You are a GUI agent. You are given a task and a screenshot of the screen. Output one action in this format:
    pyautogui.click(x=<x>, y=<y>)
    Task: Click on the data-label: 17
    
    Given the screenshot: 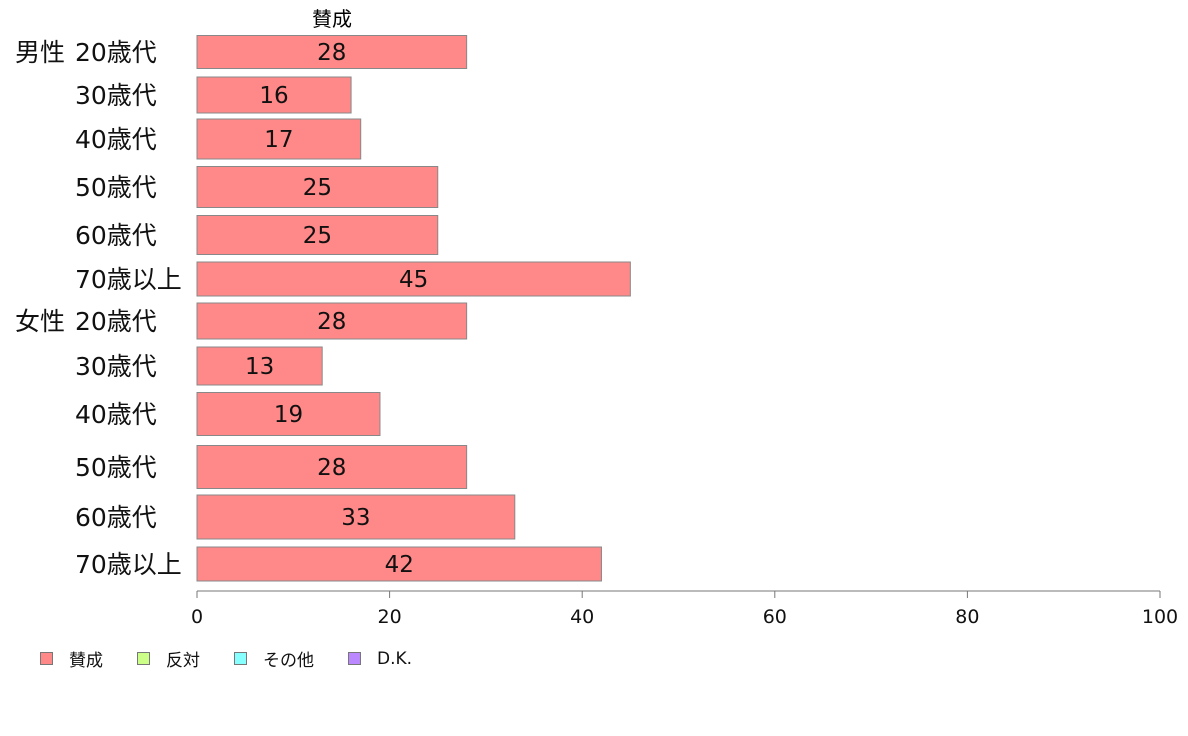 What is the action you would take?
    pyautogui.click(x=278, y=140)
    